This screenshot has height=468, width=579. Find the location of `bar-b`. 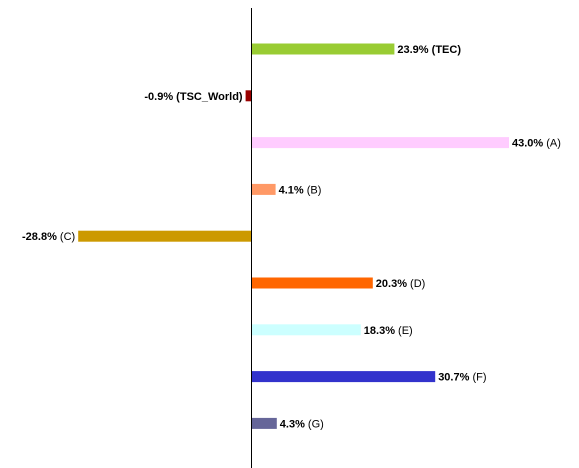

bar-b is located at coordinates (263, 189).